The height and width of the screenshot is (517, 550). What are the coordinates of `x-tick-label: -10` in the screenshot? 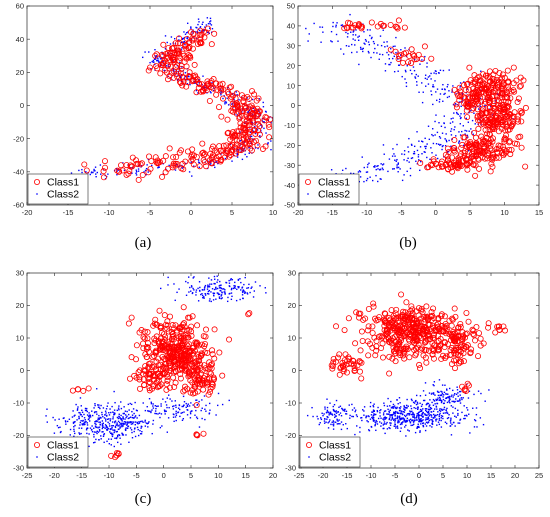 It's located at (366, 212).